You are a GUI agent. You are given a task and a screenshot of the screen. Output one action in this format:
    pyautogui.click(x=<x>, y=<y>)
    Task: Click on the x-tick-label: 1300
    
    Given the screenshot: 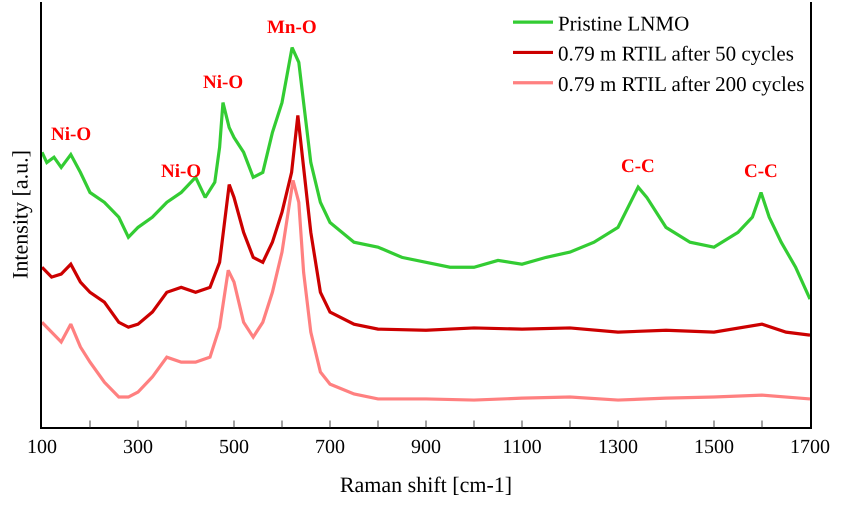 What is the action you would take?
    pyautogui.click(x=618, y=447)
    